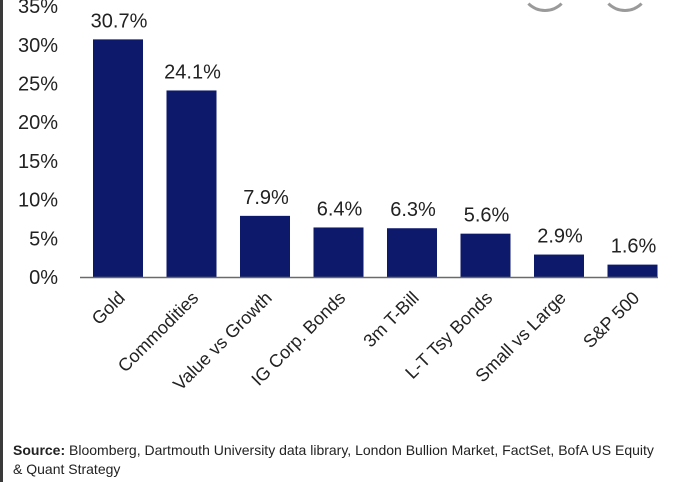 The image size is (678, 482). What do you see at coordinates (39, 450) in the screenshot?
I see `source-label: Source:` at bounding box center [39, 450].